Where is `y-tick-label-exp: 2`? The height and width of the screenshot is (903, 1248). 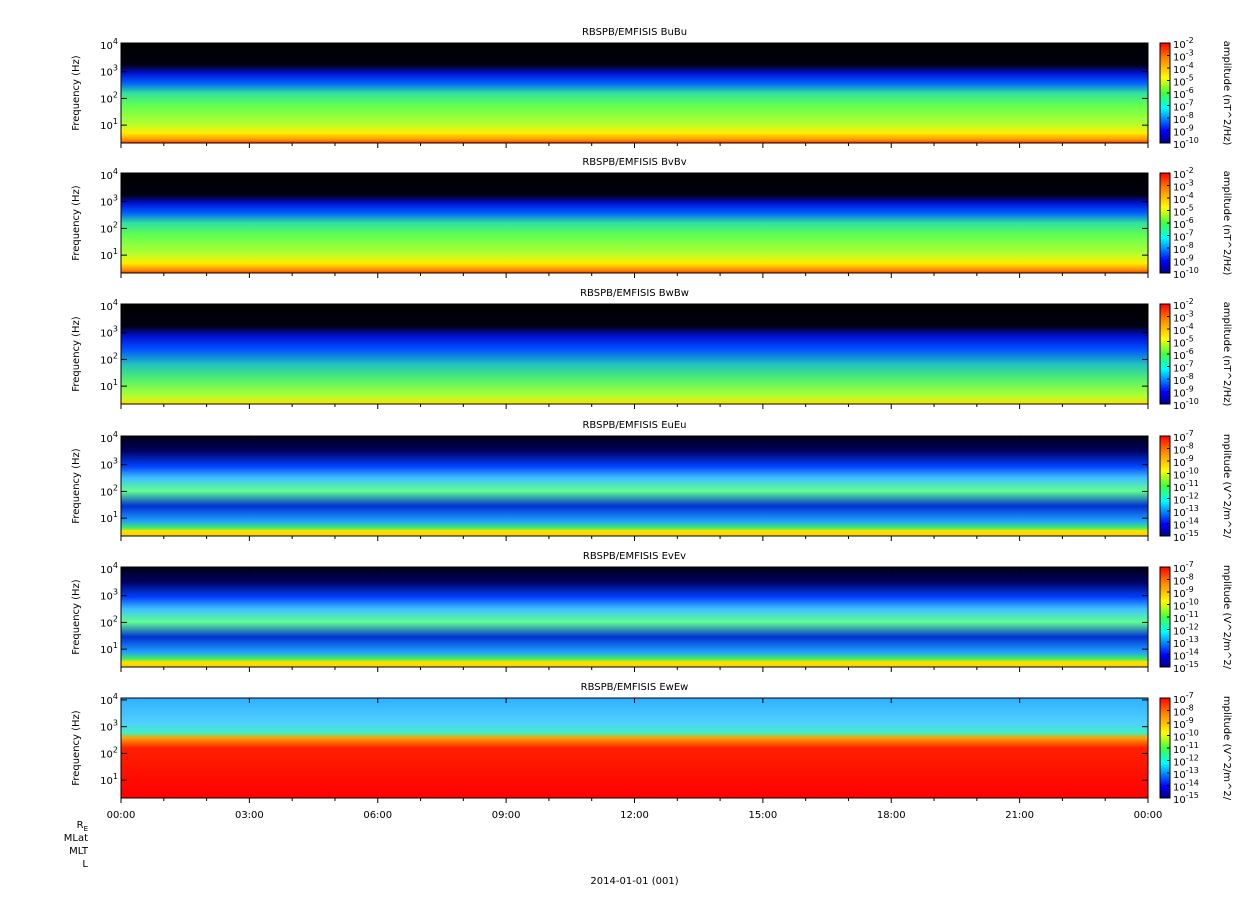 y-tick-label-exp: 2 is located at coordinates (115, 749).